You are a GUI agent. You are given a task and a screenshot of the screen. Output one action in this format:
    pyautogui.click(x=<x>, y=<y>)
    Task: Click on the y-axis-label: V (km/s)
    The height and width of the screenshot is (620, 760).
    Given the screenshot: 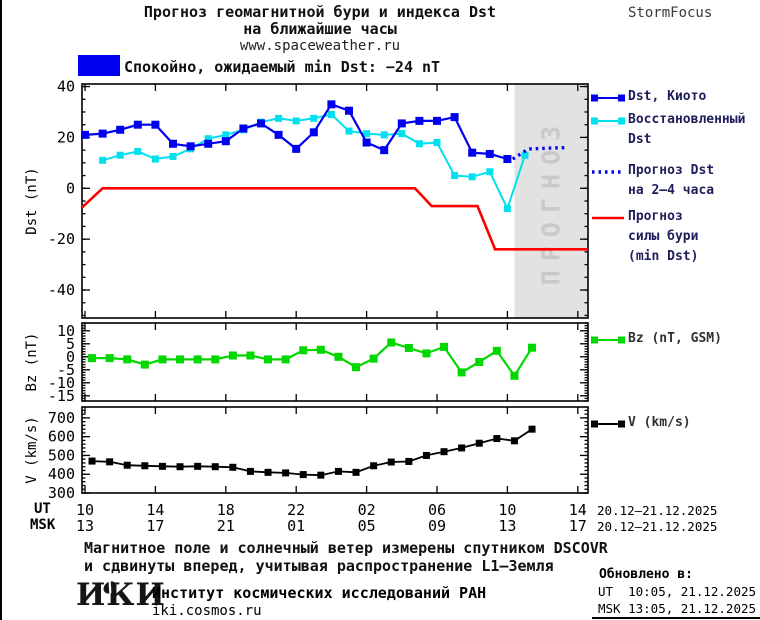 What is the action you would take?
    pyautogui.click(x=32, y=449)
    